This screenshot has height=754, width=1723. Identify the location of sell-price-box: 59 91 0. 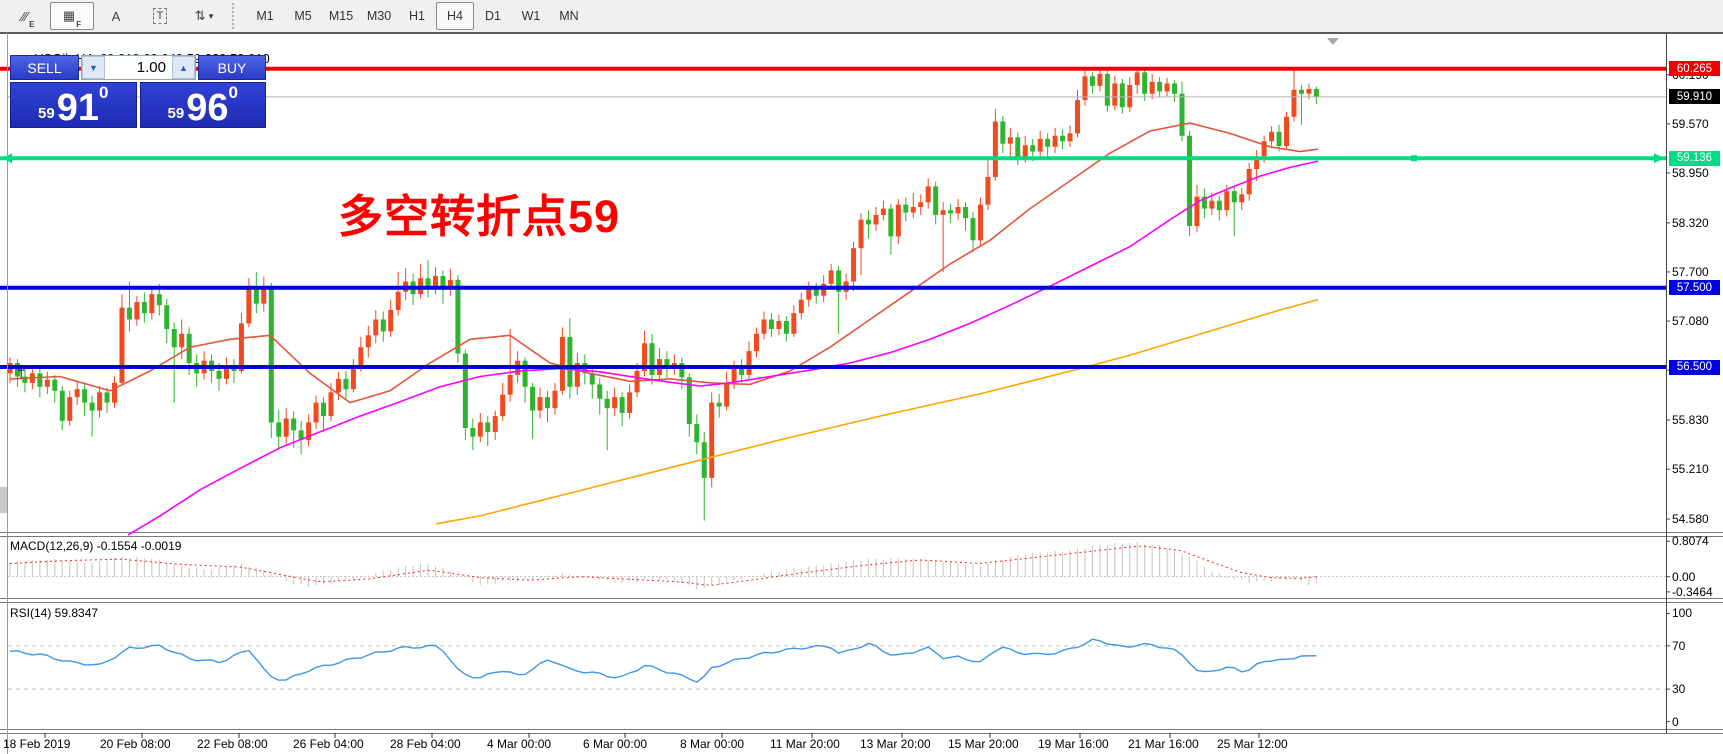
(73, 105).